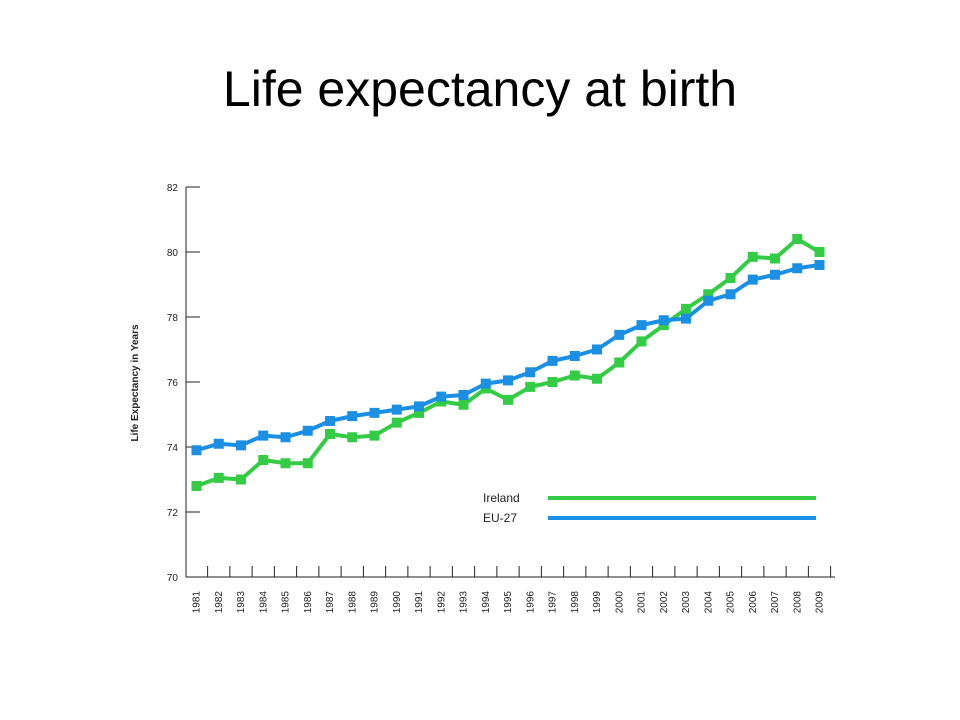 The height and width of the screenshot is (720, 960). What do you see at coordinates (500, 518) in the screenshot?
I see `legend-label-eu-27: EU-27` at bounding box center [500, 518].